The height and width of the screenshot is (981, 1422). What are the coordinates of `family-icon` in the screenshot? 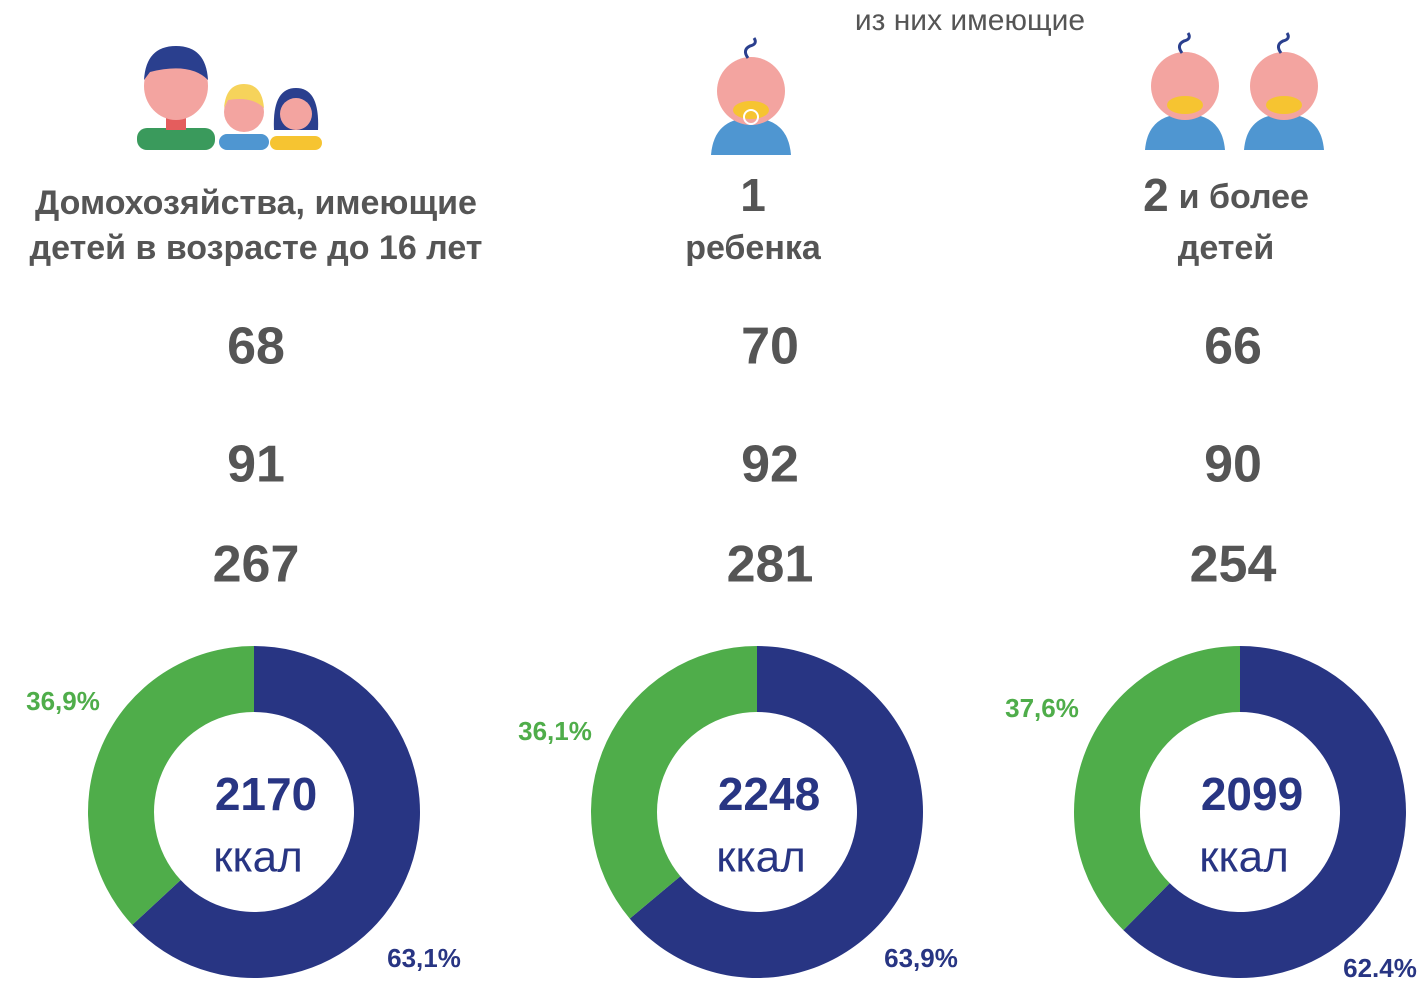 It's located at (229, 98).